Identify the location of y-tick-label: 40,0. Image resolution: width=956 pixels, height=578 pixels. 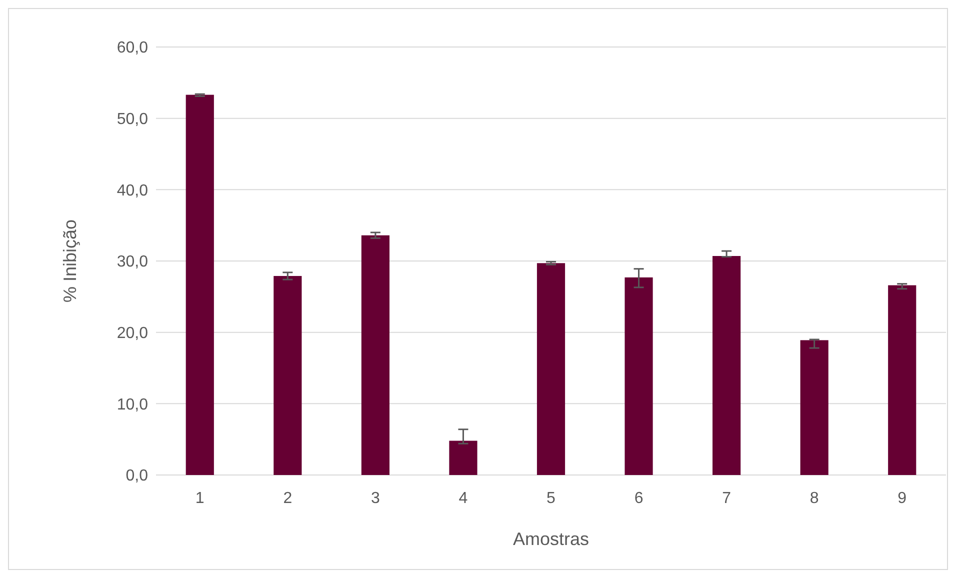
(132, 191).